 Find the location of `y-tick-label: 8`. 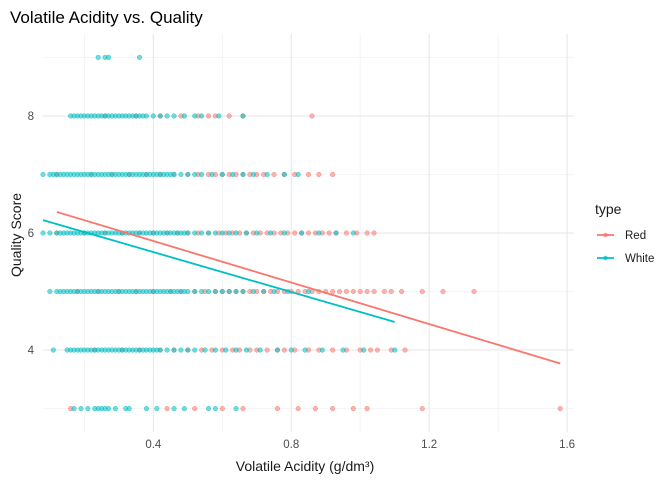

y-tick-label: 8 is located at coordinates (31, 117).